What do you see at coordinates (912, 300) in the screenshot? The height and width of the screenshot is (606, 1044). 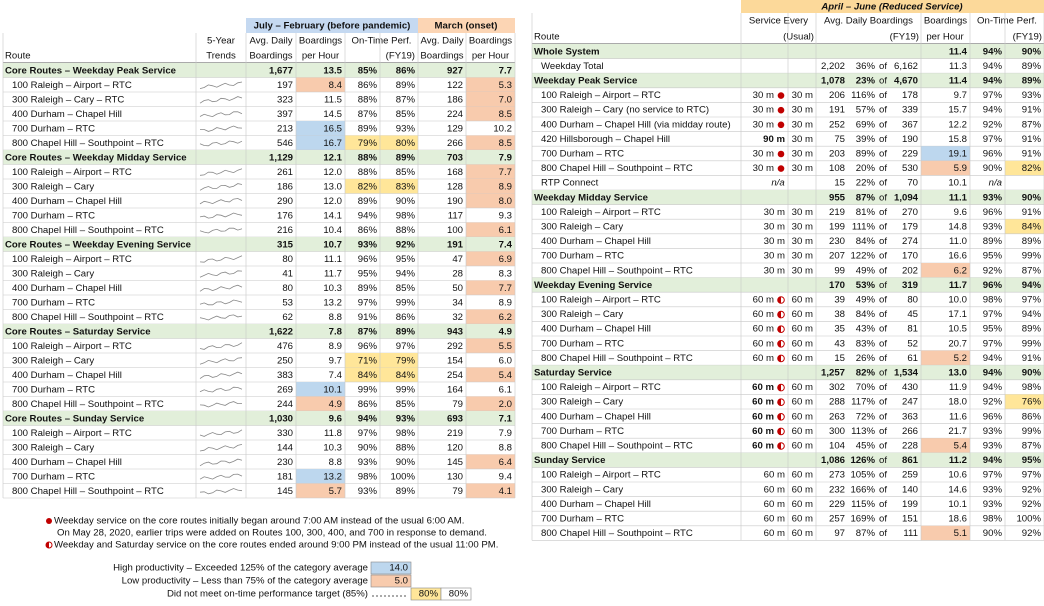 I see `cell: 80` at bounding box center [912, 300].